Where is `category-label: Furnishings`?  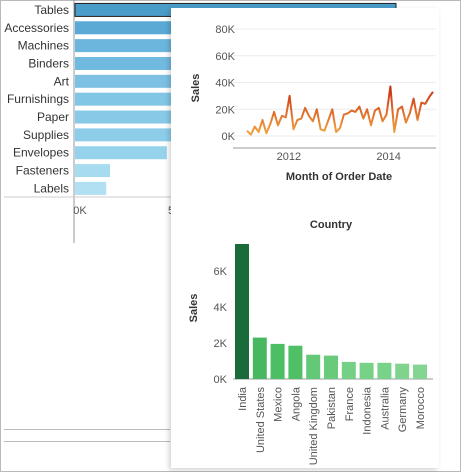 category-label: Furnishings is located at coordinates (38, 99).